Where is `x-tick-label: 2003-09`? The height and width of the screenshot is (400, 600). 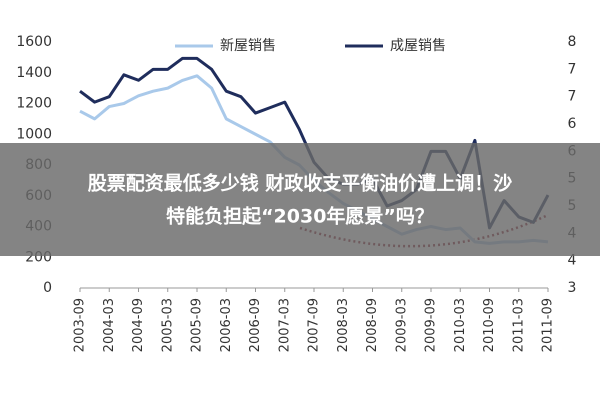 x-tick-label: 2003-09 is located at coordinates (80, 325).